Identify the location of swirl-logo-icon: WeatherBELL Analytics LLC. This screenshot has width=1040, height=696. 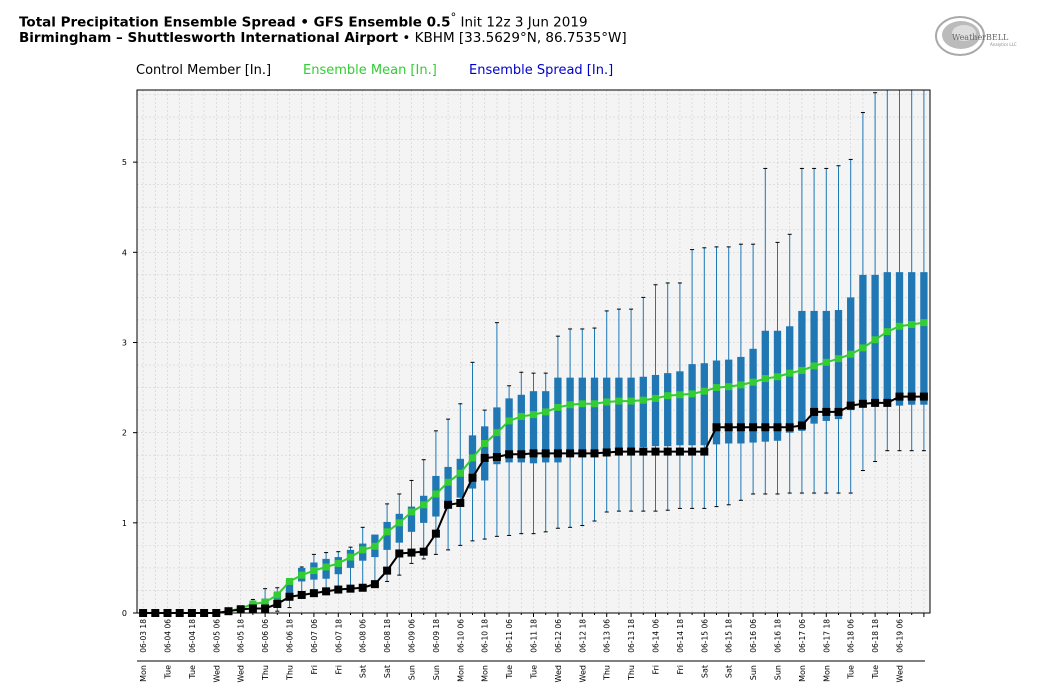
(976, 36).